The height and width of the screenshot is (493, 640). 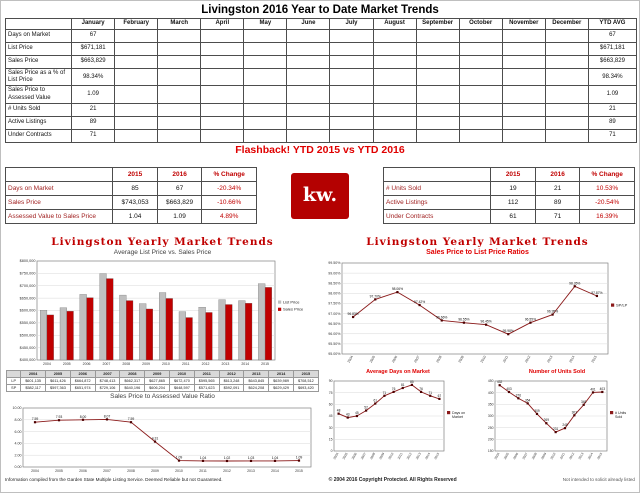 I want to click on svg-text: 8.07, so click(x=106, y=416).